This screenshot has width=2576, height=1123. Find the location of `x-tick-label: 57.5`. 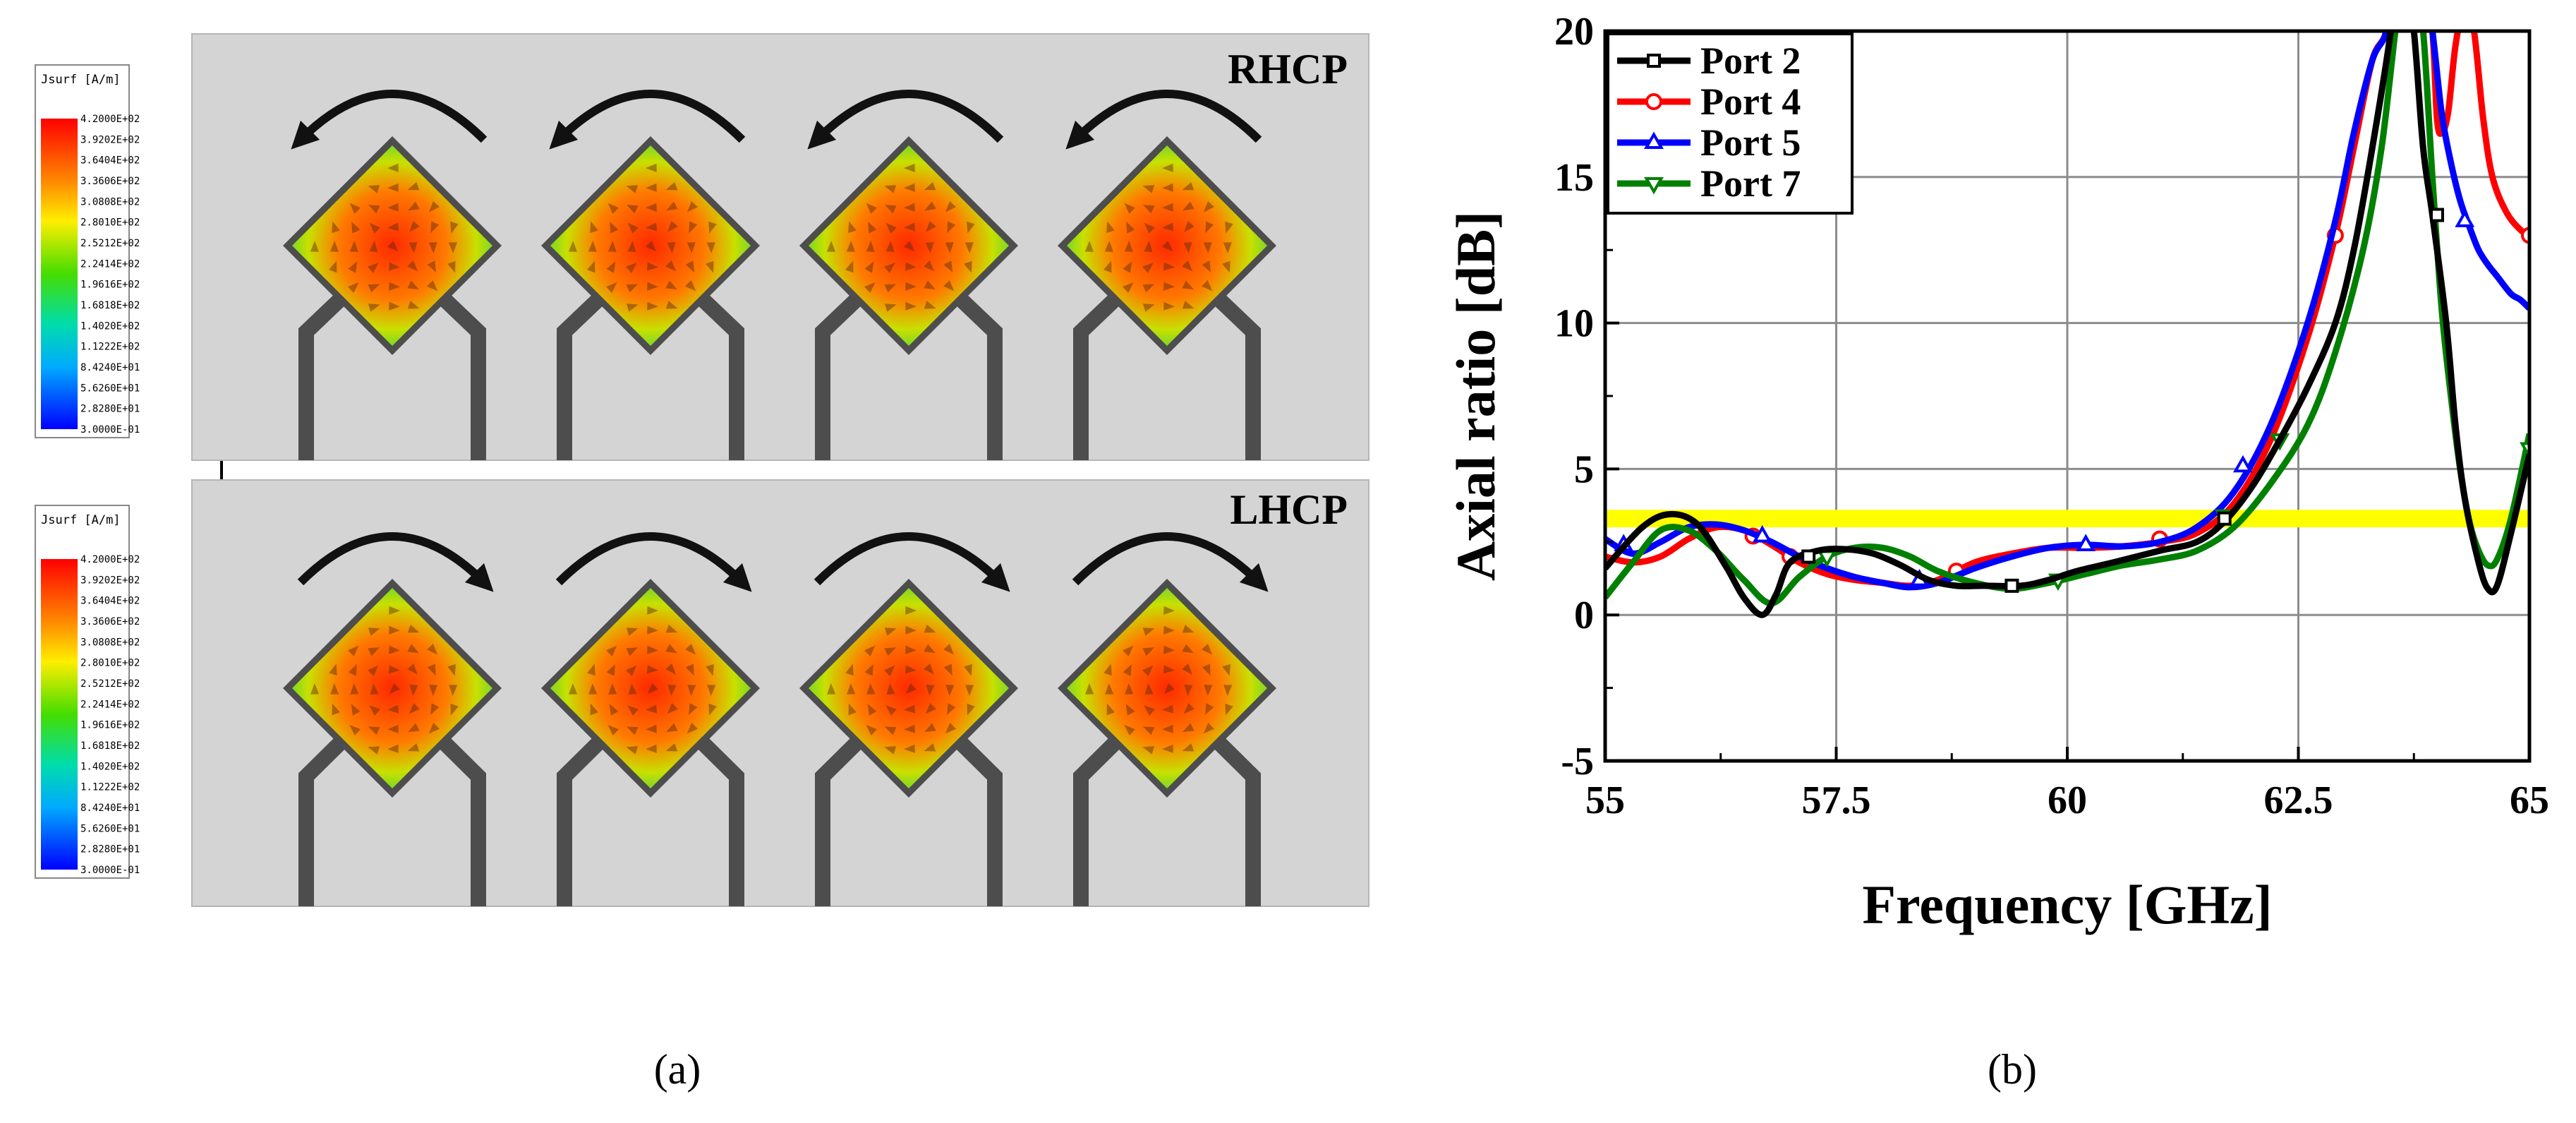

x-tick-label: 57.5 is located at coordinates (1837, 800).